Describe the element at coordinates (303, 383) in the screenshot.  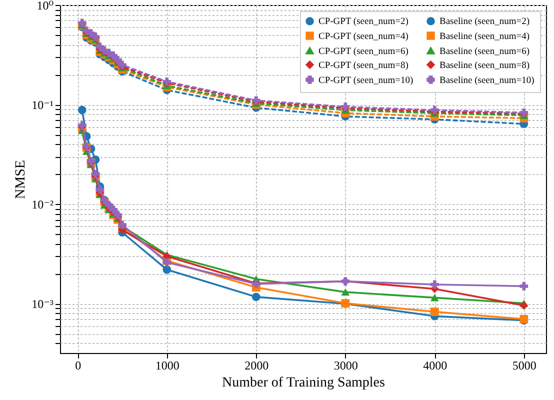
I see `x-axis-title: Number of Training Samples` at that location.